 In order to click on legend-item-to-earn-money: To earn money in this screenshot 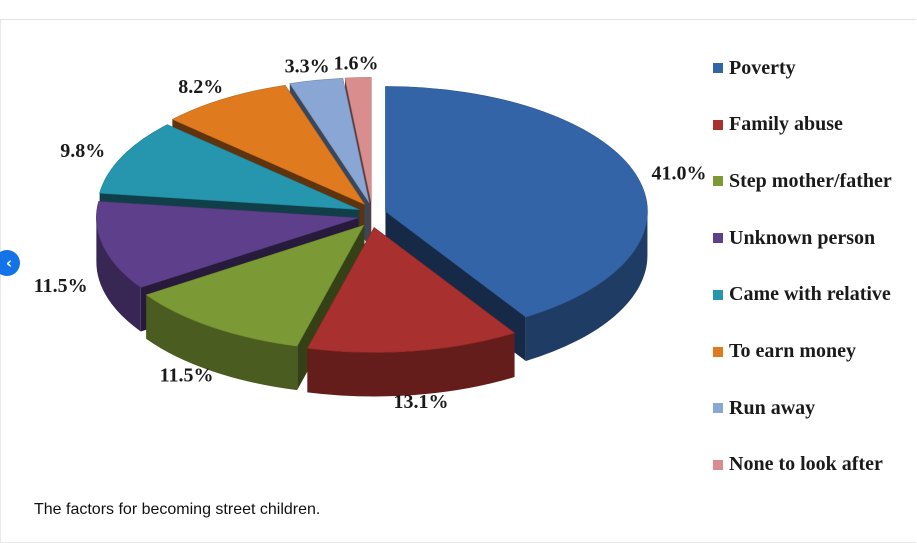, I will do `click(784, 352)`.